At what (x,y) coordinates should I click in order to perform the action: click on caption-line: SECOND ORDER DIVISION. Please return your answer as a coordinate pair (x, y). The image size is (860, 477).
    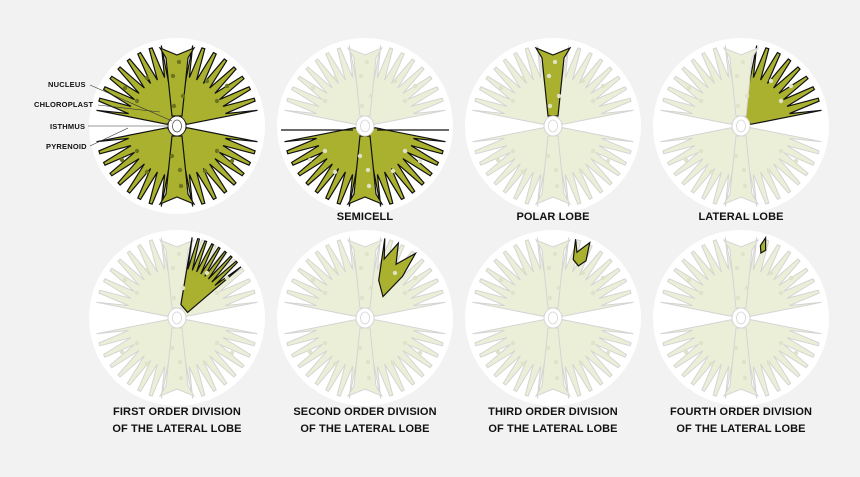
    Looking at the image, I should click on (365, 412).